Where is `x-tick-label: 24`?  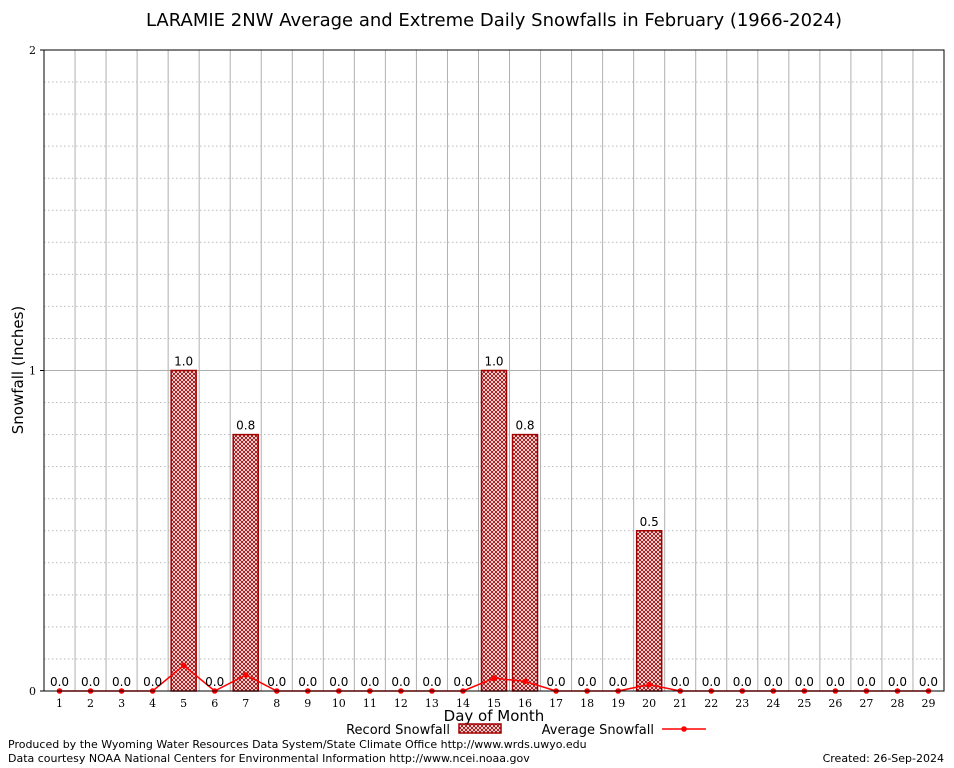
x-tick-label: 24 is located at coordinates (773, 703).